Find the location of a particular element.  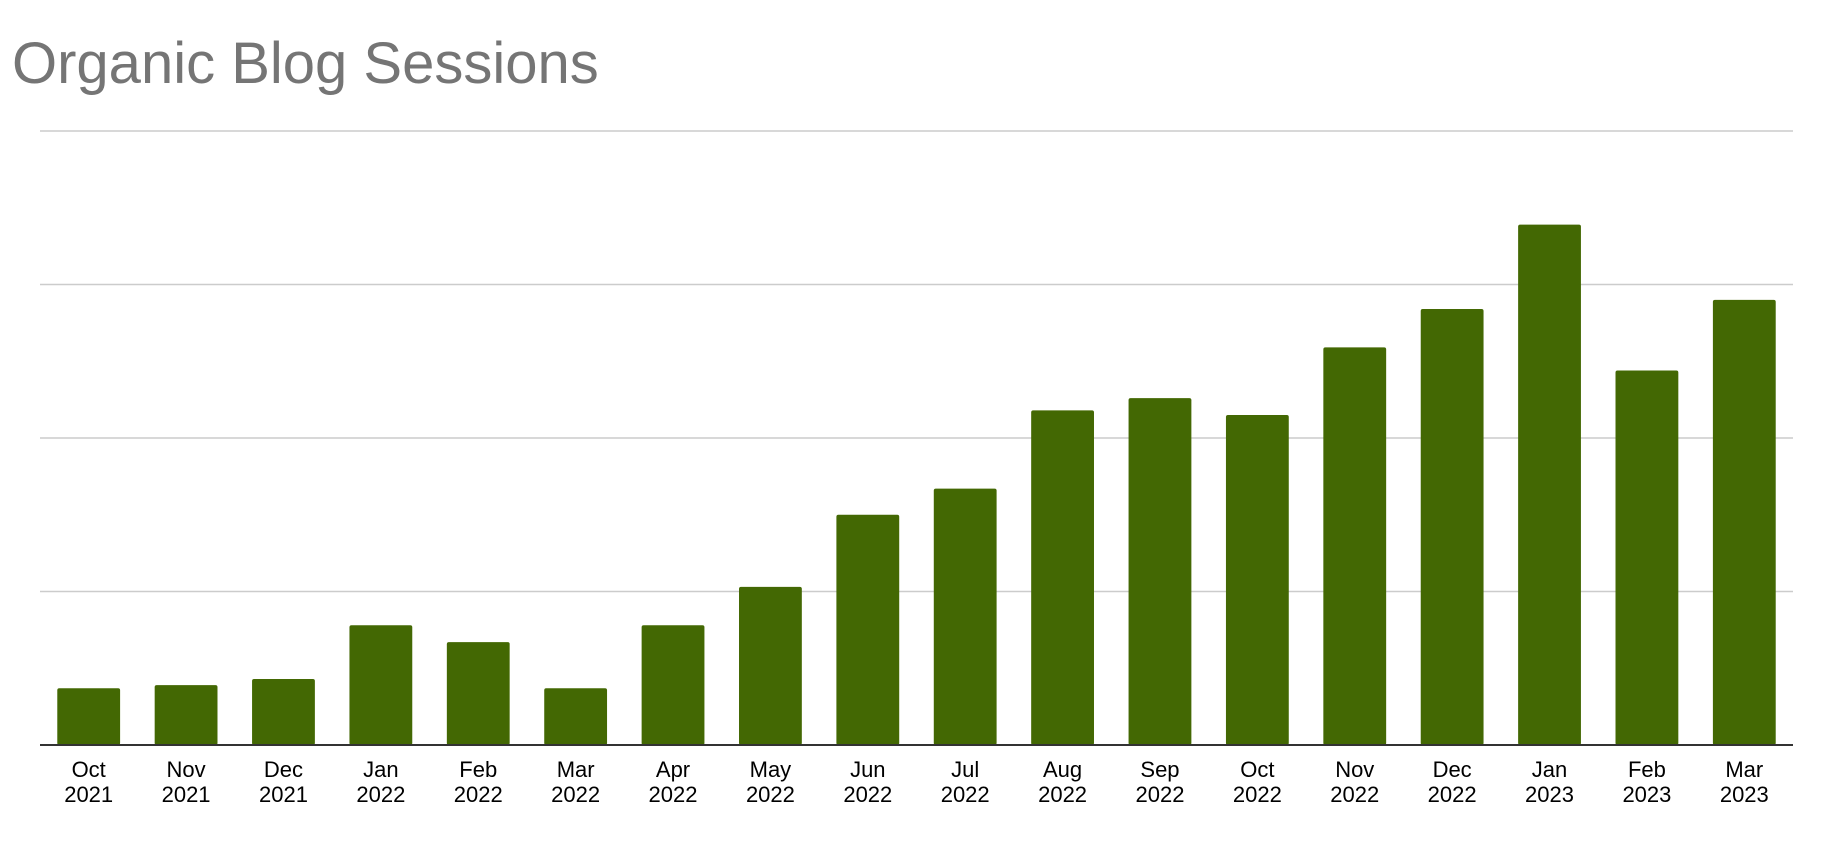

bar-feb-2022 is located at coordinates (478, 693).